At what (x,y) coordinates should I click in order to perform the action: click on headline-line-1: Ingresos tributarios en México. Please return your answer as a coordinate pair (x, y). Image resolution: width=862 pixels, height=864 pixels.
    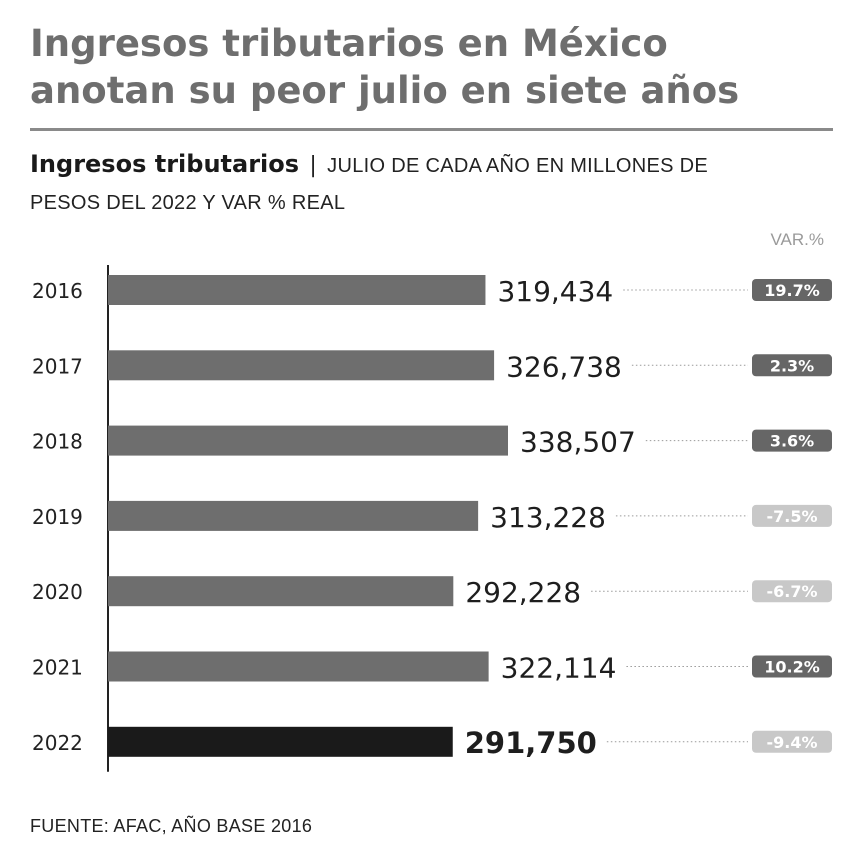
    Looking at the image, I should click on (349, 43).